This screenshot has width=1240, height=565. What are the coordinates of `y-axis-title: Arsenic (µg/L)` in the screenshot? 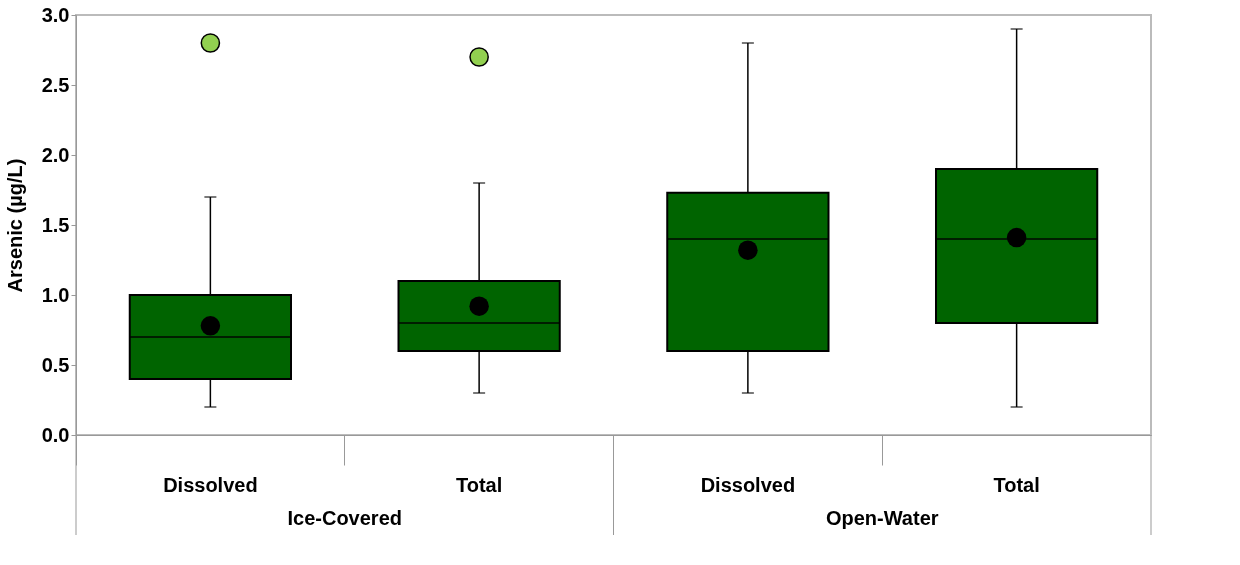 It's located at (14, 225).